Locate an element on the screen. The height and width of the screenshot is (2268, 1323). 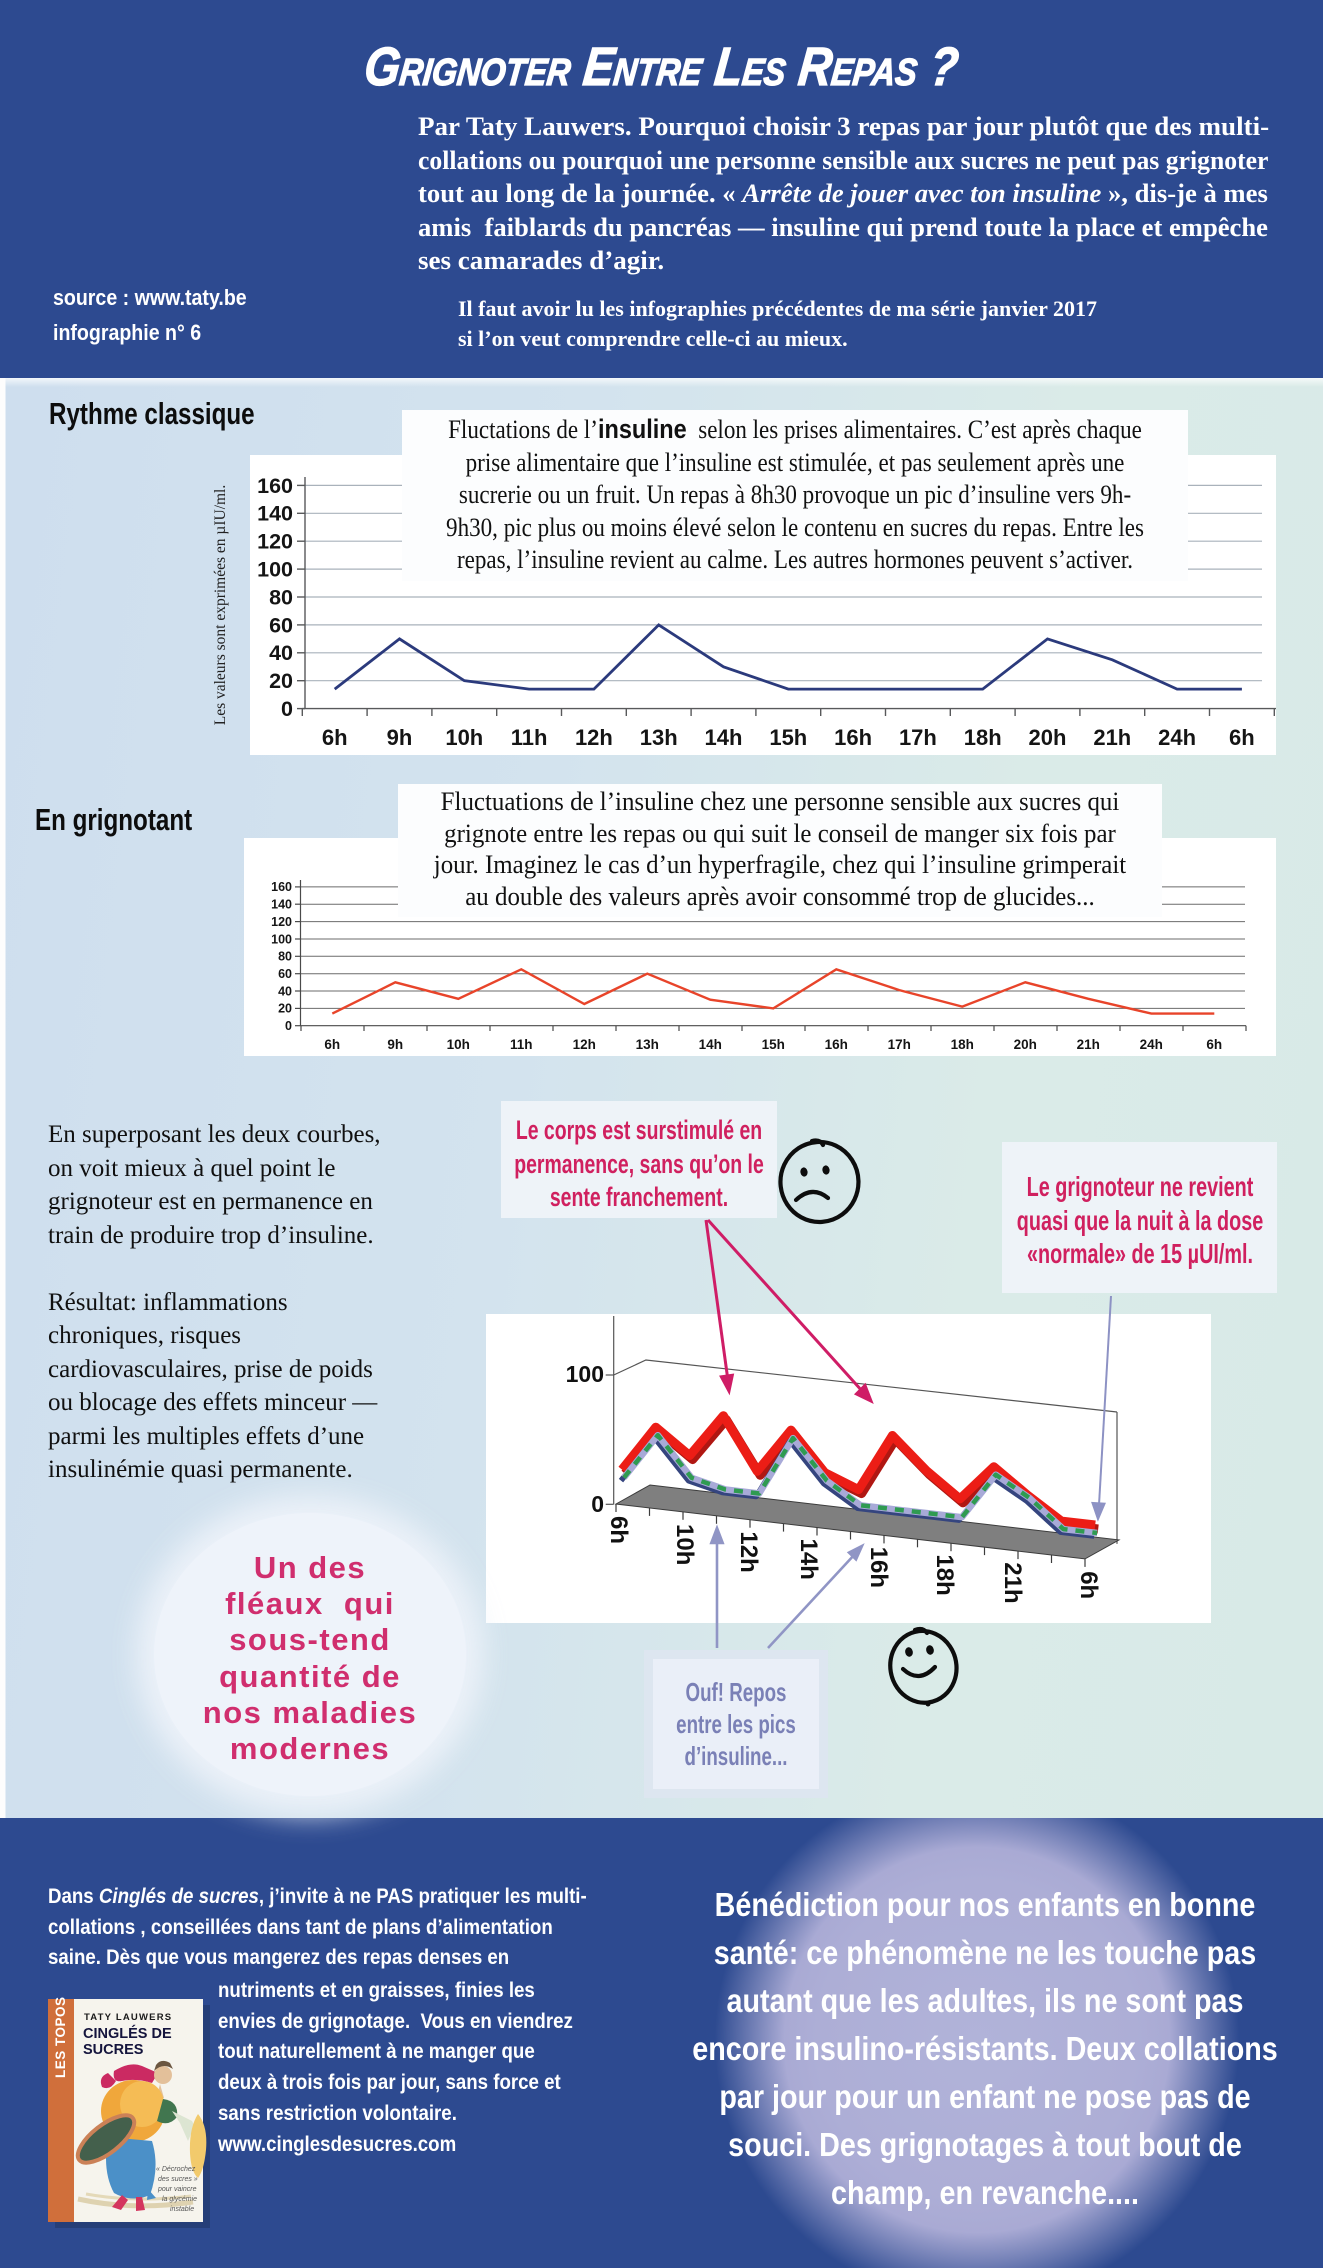
svg-text: TATY LAUWERS is located at coordinates (128, 2017).